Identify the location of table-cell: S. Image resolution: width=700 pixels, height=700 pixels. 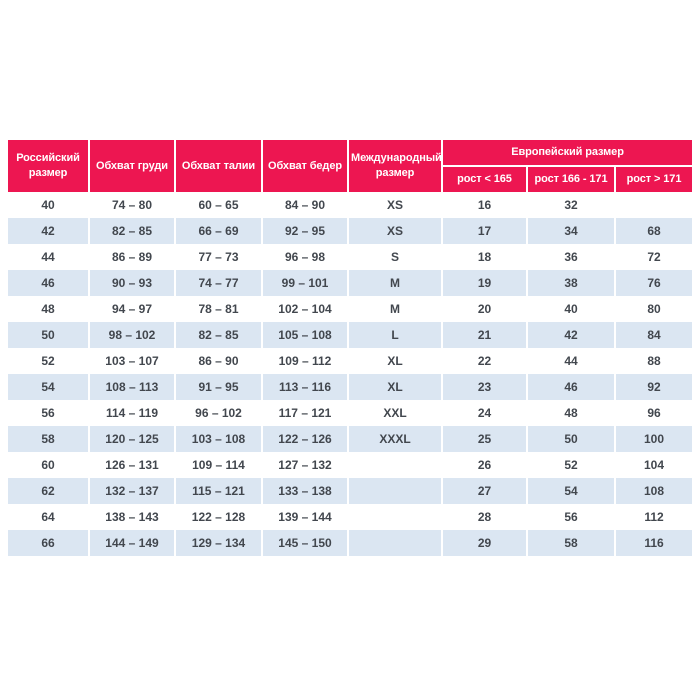
(394, 257).